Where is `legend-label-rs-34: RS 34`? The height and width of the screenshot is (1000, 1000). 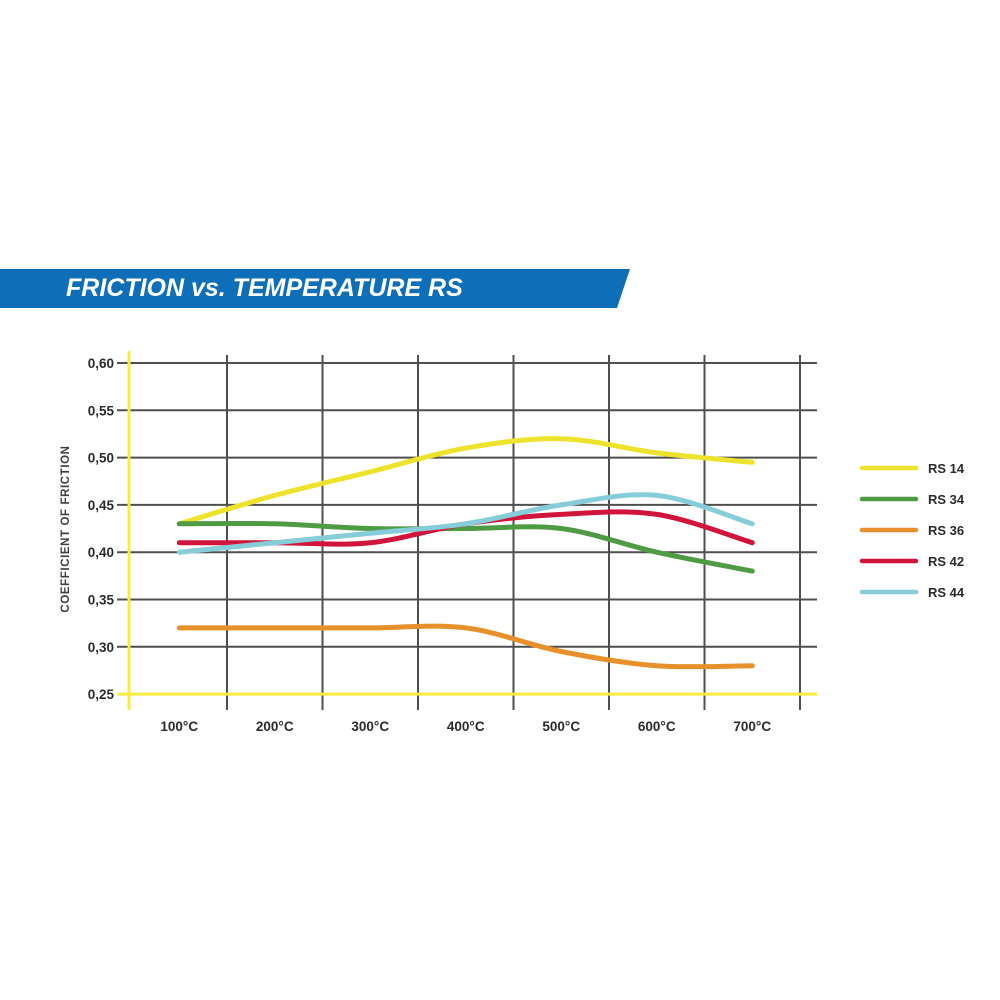 legend-label-rs-34: RS 34 is located at coordinates (946, 499).